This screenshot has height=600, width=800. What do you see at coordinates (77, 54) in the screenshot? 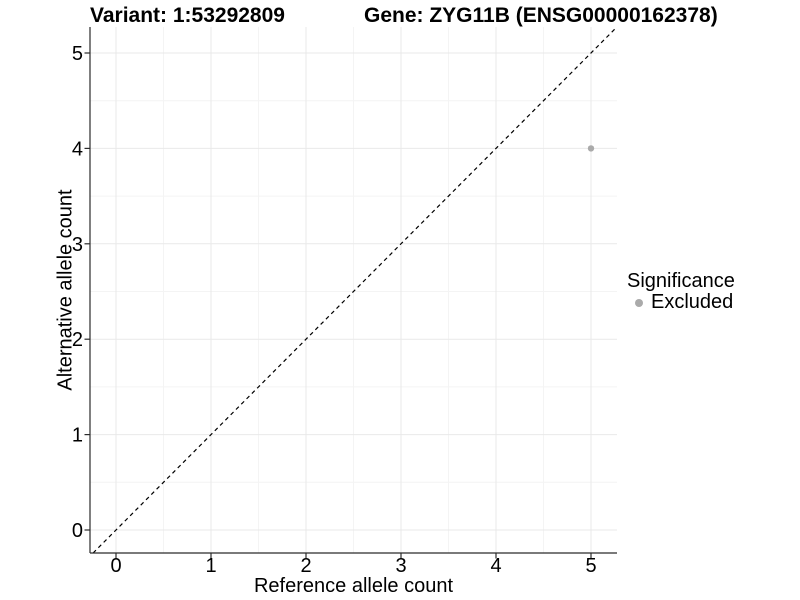
I see `y-tick-label: 5` at bounding box center [77, 54].